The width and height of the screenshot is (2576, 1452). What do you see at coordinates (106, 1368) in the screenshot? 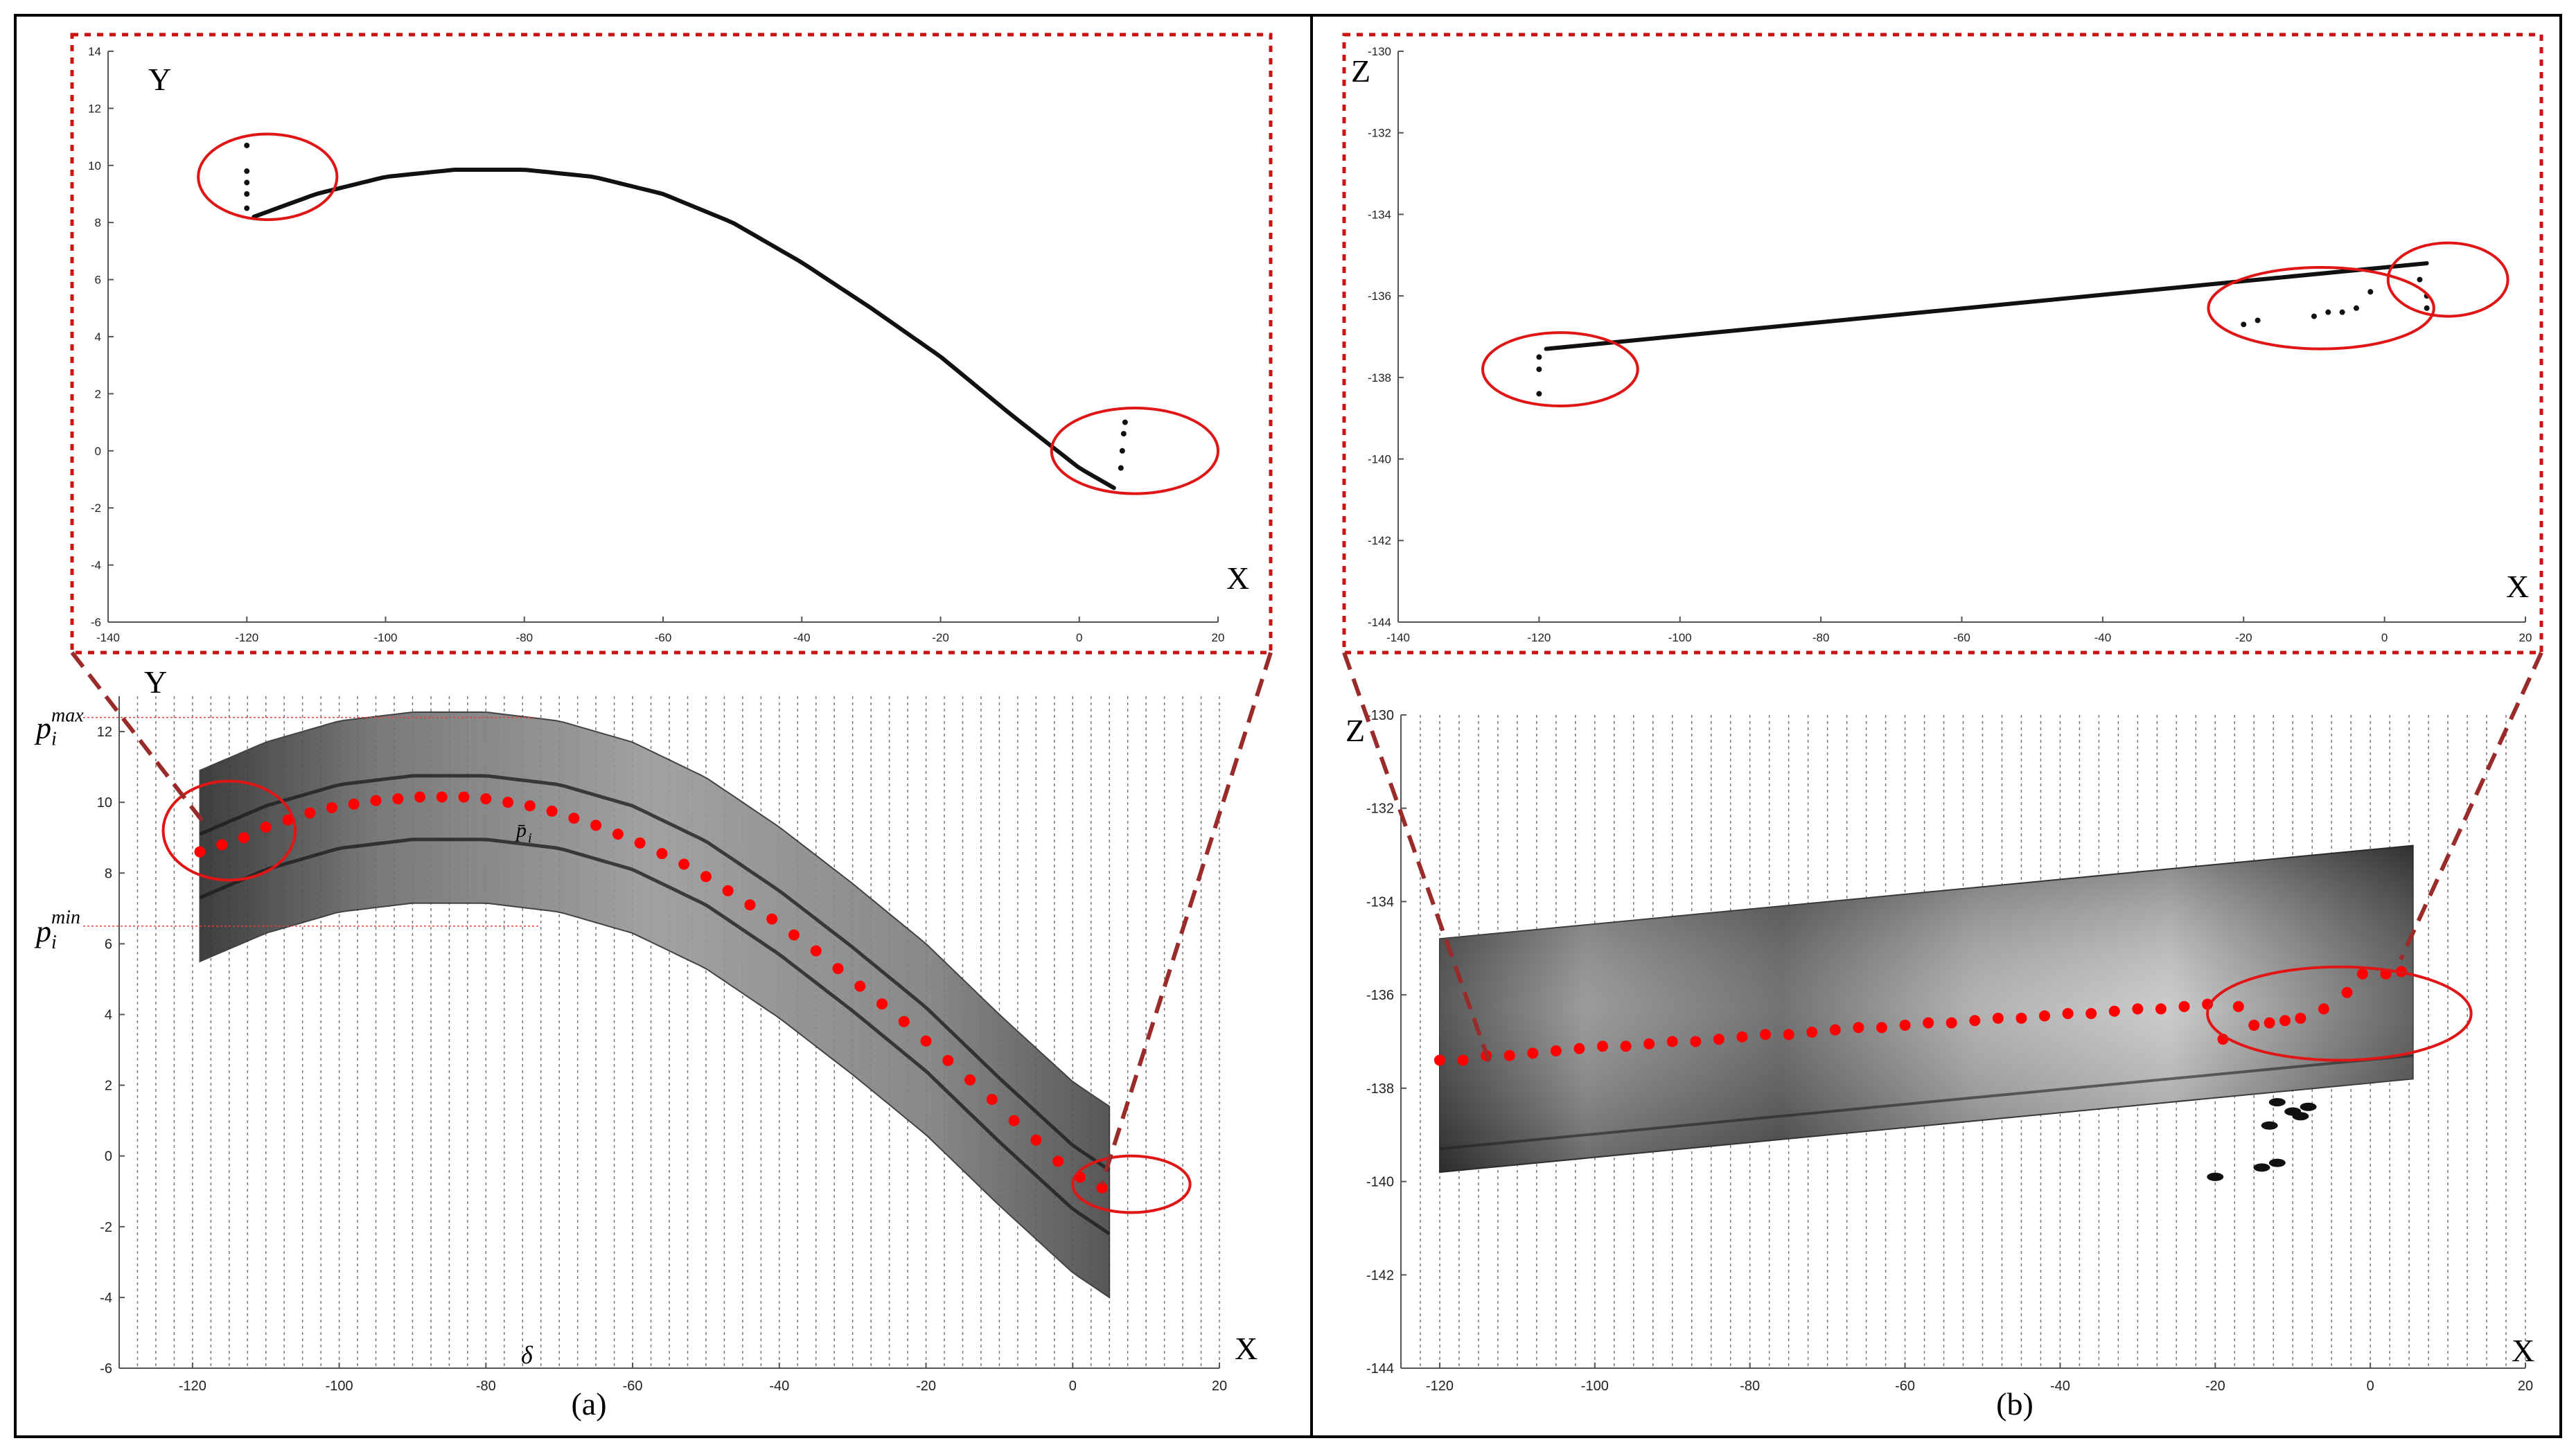
I see `y-tick-label: -6` at bounding box center [106, 1368].